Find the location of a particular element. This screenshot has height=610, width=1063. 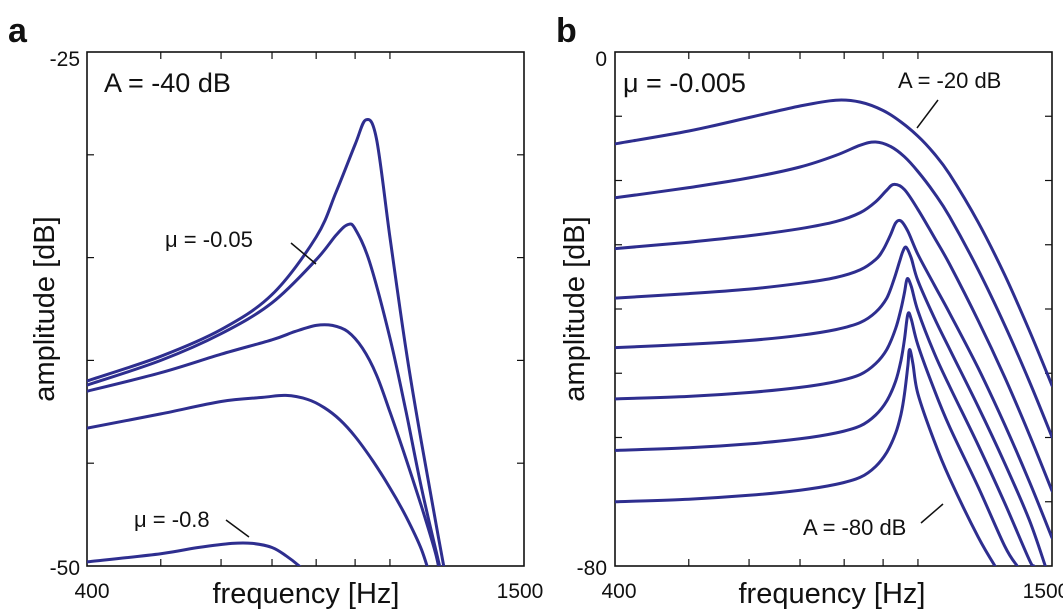

x-tick-label-right-b: 1500 is located at coordinates (1043, 591).